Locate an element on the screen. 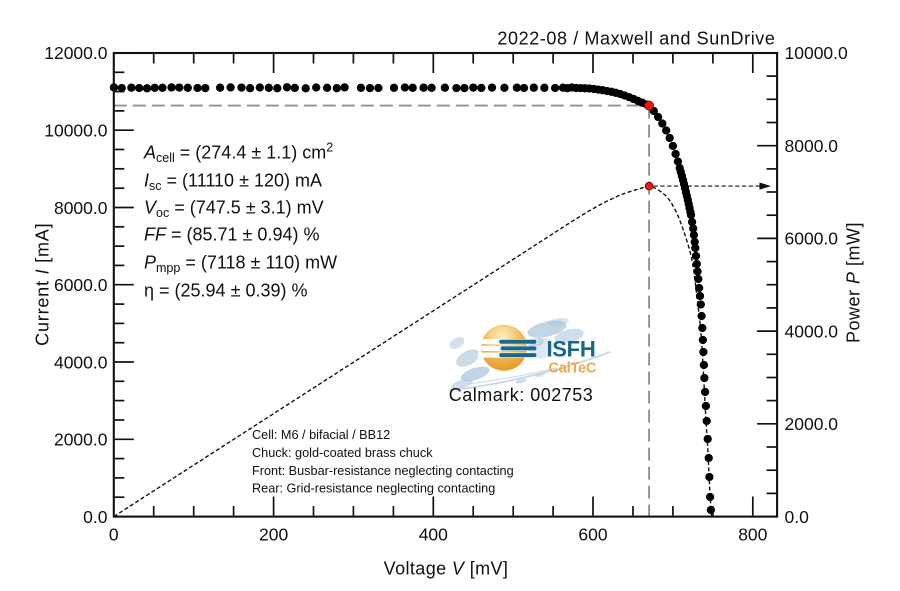 The image size is (900, 591). svg-text: Pmpp = (7118 ± 110) mW is located at coordinates (240, 263).